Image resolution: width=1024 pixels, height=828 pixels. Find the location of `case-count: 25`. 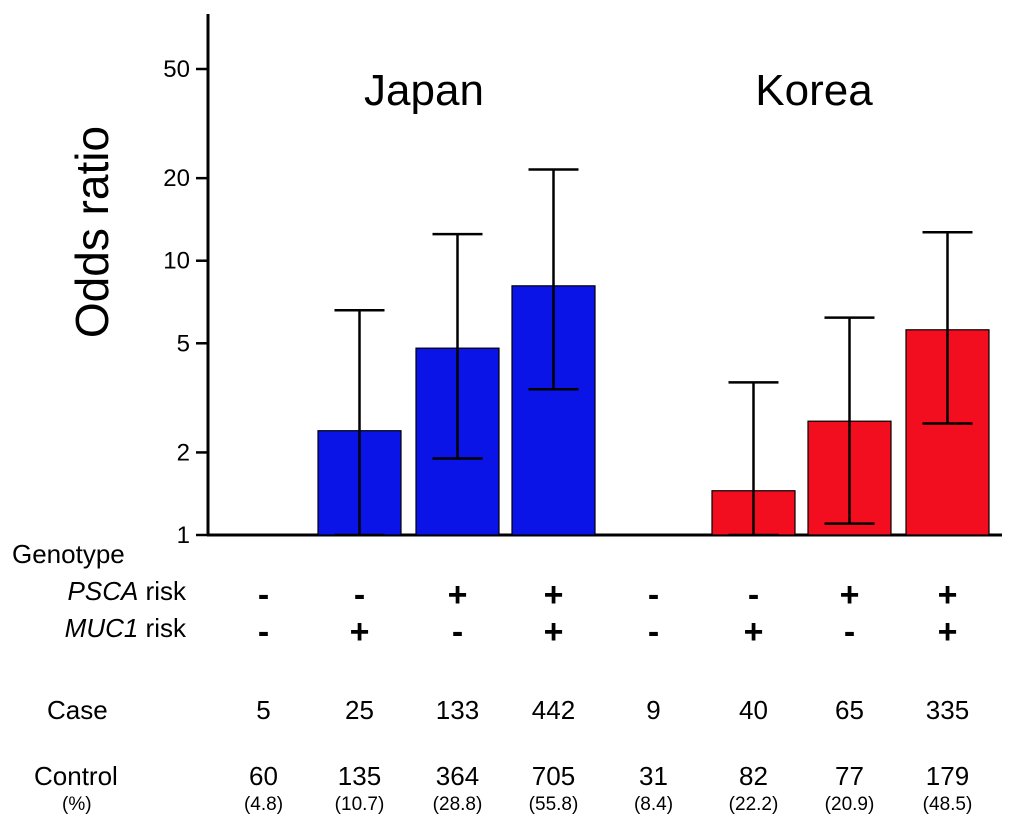

case-count: 25 is located at coordinates (359, 710).